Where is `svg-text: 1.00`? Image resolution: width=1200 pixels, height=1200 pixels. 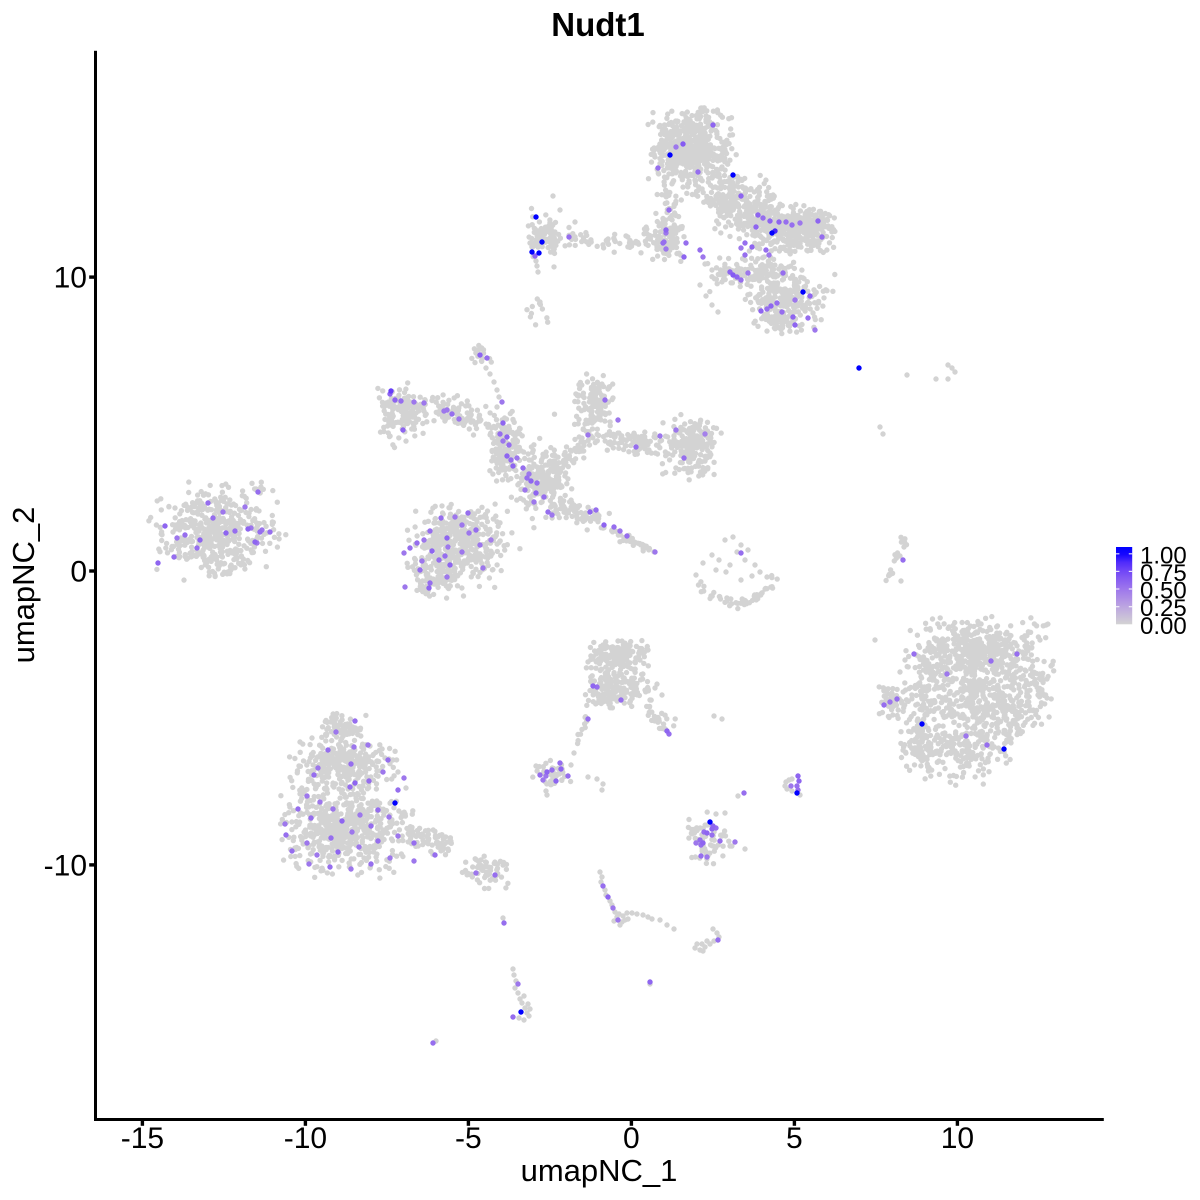
svg-text: 1.00 is located at coordinates (1163, 555).